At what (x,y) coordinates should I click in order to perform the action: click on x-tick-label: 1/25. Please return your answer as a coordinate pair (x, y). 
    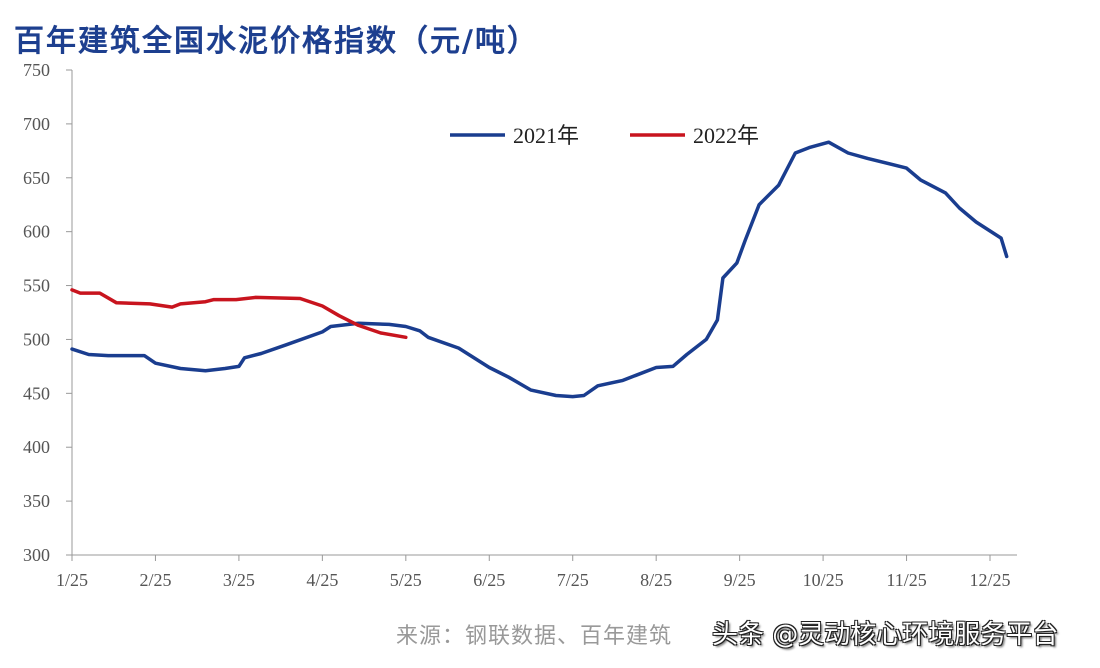
    Looking at the image, I should click on (72, 580).